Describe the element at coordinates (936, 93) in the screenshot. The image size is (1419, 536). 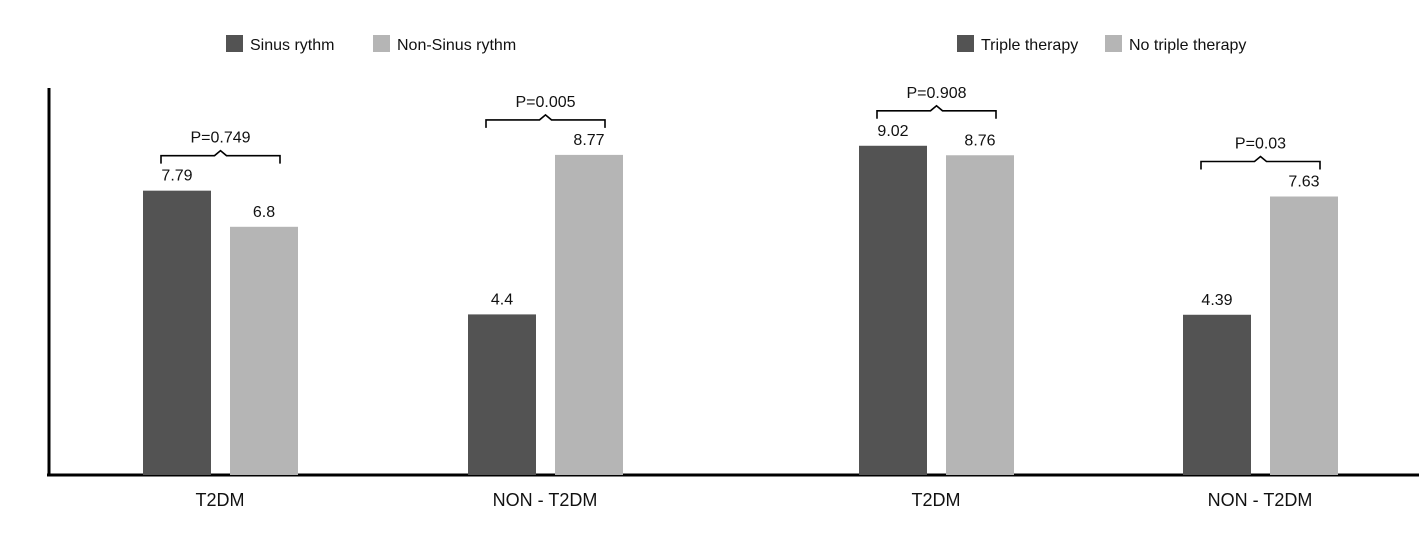
I see `p-value-label: P=0.908` at that location.